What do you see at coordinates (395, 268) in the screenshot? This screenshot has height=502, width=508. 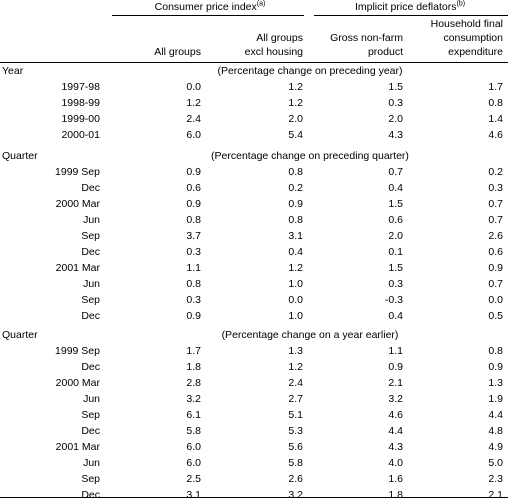 I see `table-cell: 1.5` at bounding box center [395, 268].